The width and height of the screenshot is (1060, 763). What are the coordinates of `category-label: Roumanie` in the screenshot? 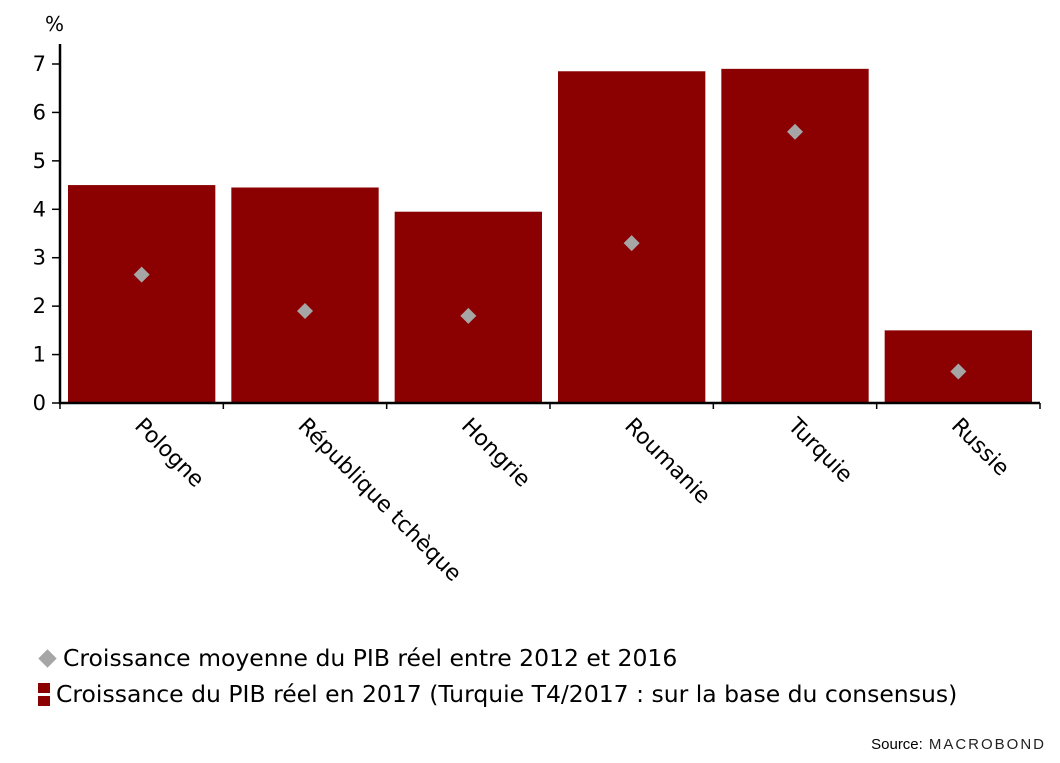 It's located at (667, 462).